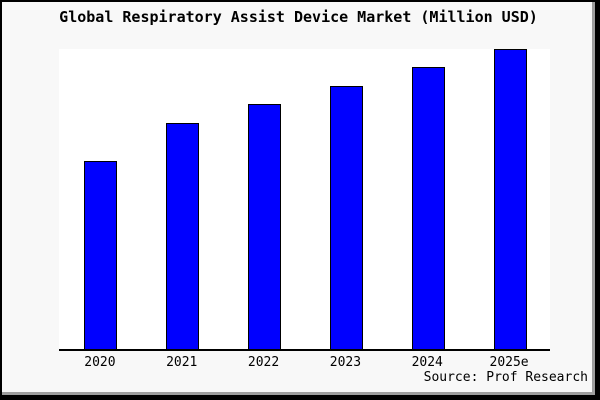 Image resolution: width=600 pixels, height=400 pixels. What do you see at coordinates (427, 362) in the screenshot?
I see `x-tick-label-2024: 2024` at bounding box center [427, 362].